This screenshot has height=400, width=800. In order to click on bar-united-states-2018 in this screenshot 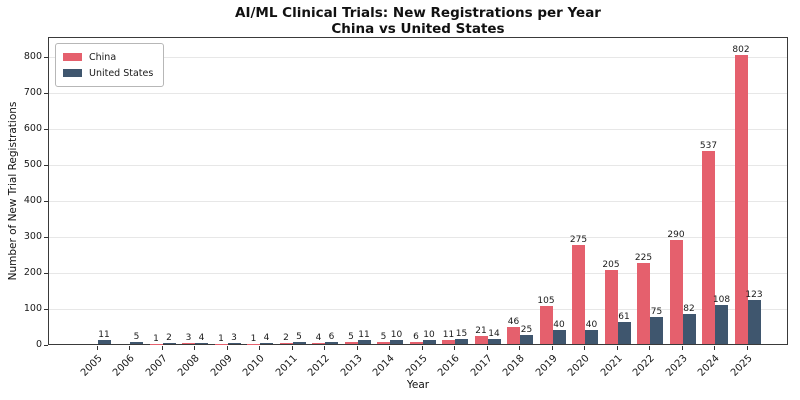, I will do `click(526, 339)`.